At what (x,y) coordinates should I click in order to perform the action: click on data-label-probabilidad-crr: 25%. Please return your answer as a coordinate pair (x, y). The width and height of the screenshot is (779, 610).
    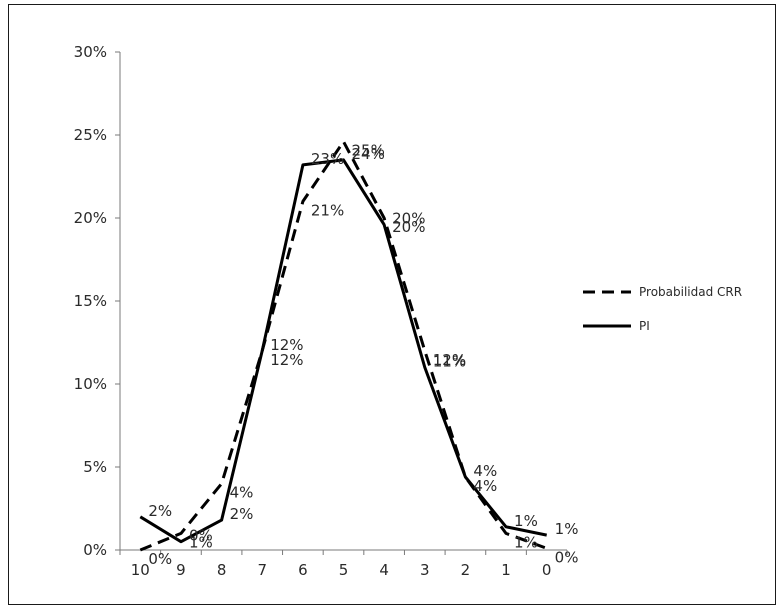
    Looking at the image, I should click on (368, 151).